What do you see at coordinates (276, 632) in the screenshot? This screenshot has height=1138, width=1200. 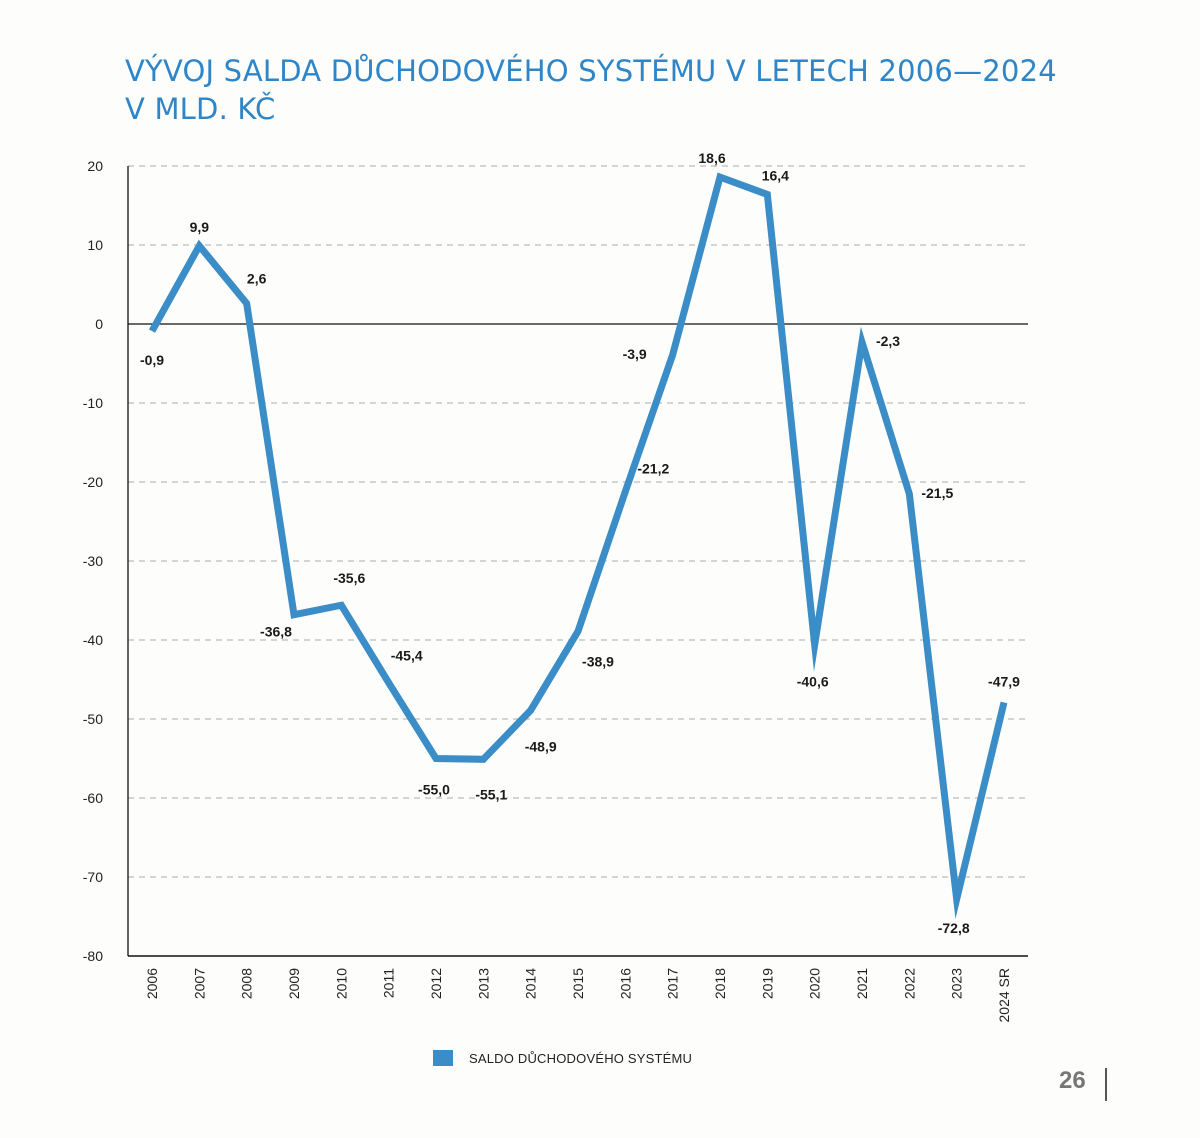 I see `data-label: -36,8` at bounding box center [276, 632].